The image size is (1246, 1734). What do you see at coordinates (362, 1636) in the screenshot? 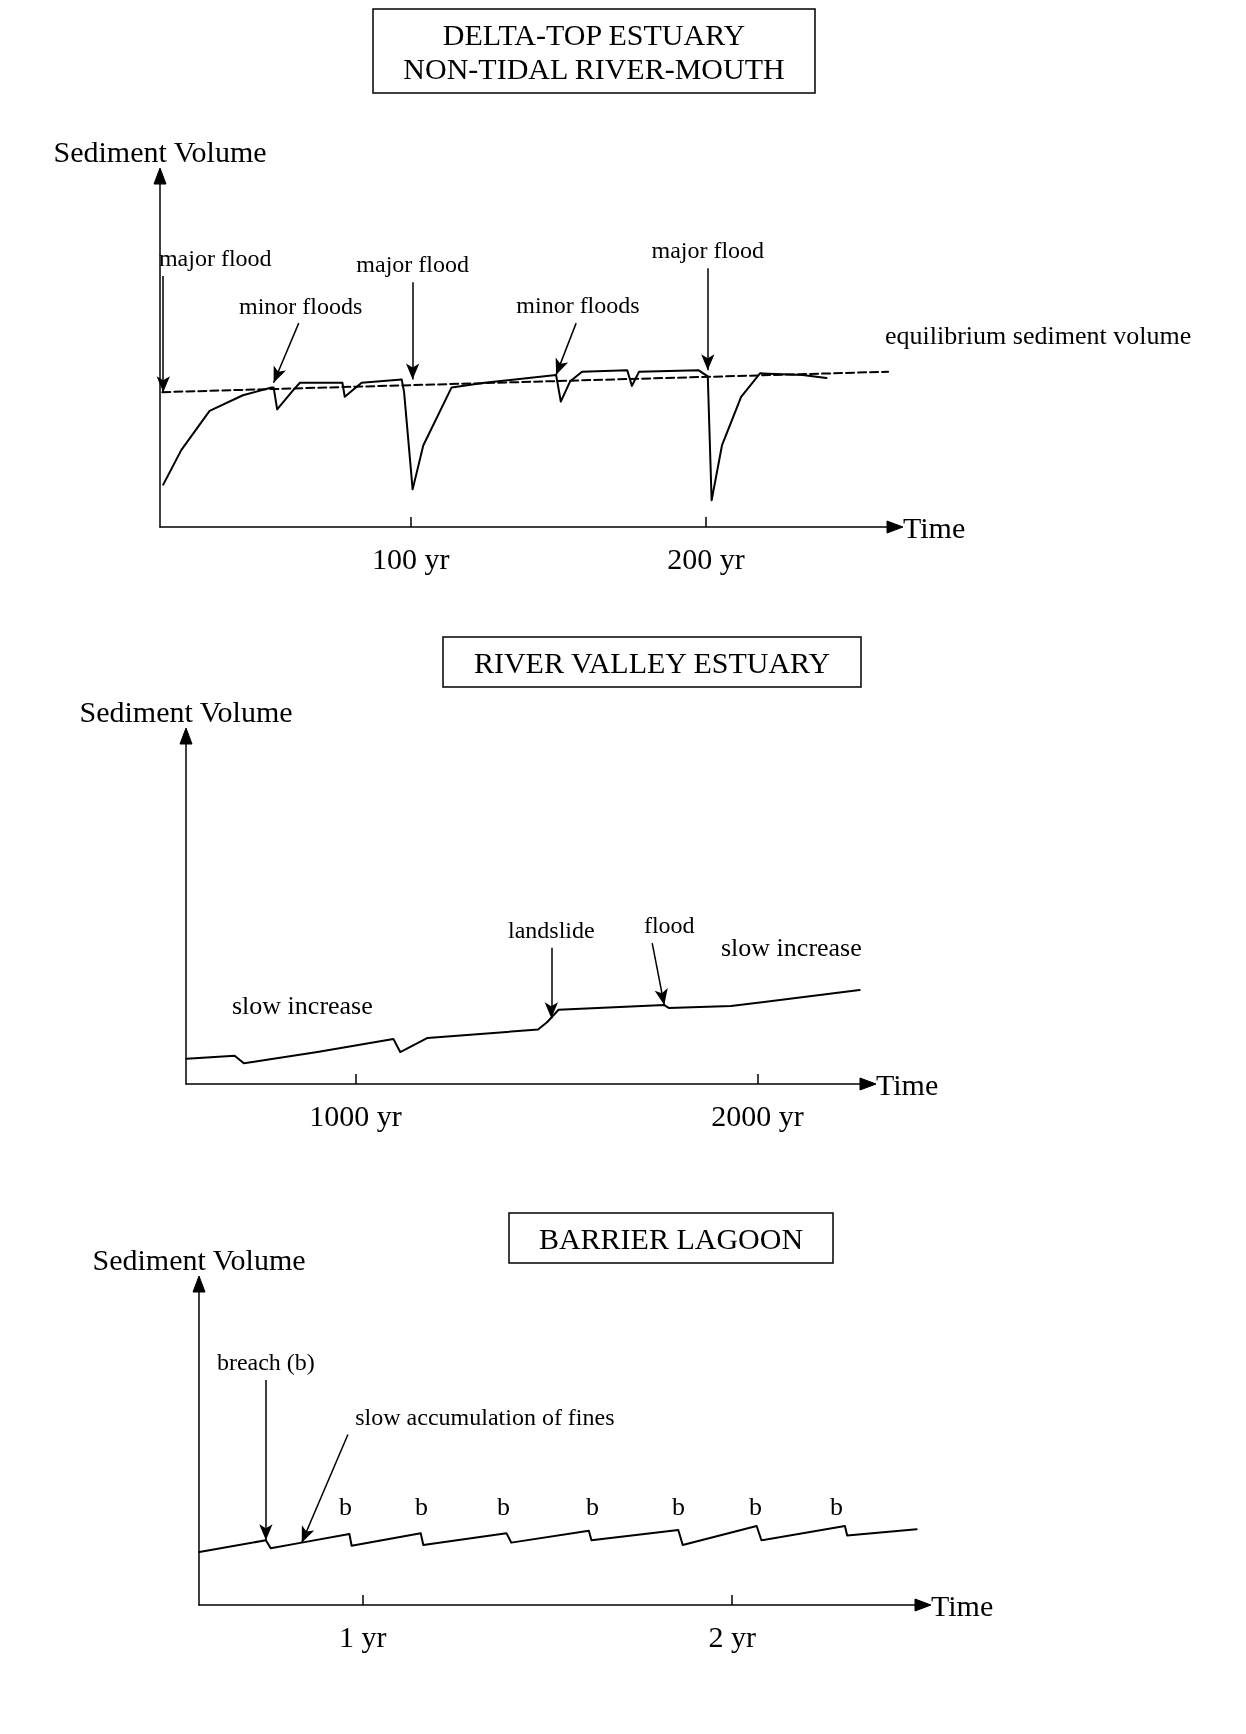
I see `x-tick-label: 1 yr` at bounding box center [362, 1636].